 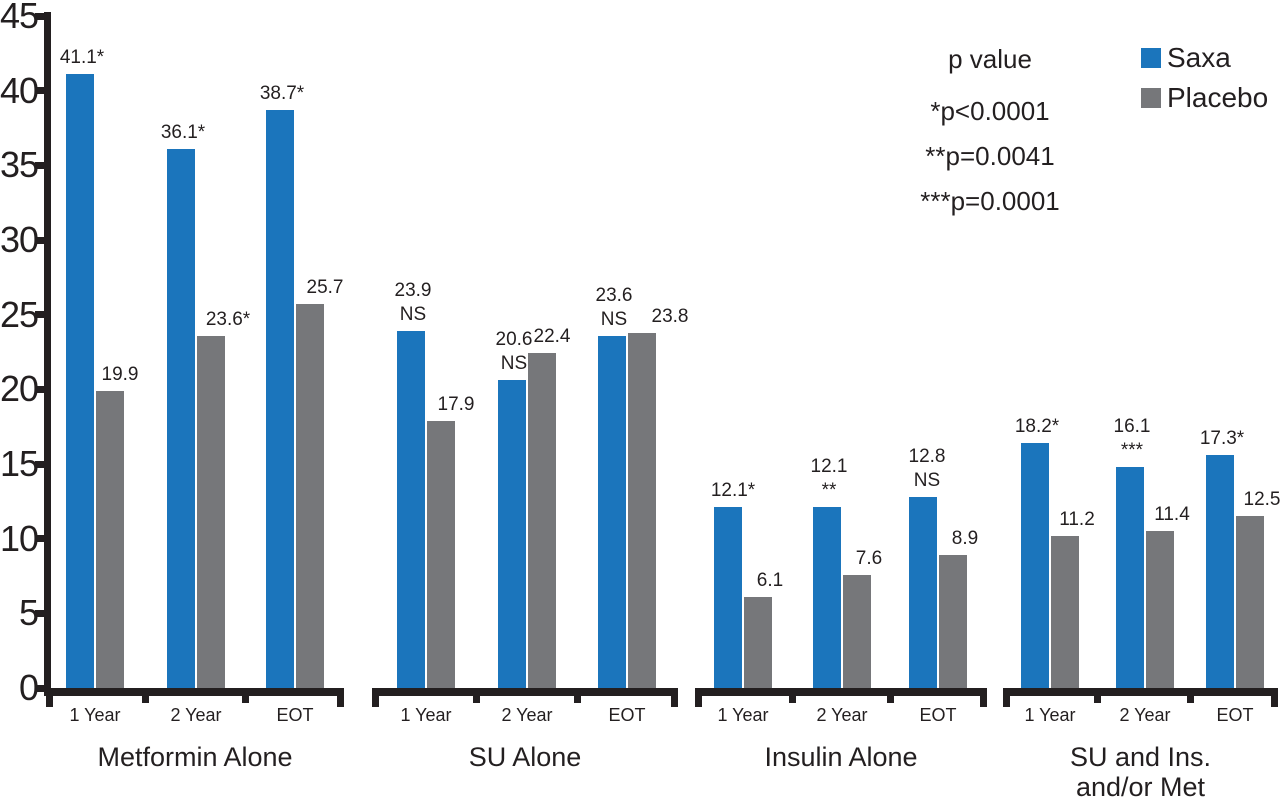 I want to click on bar-value-label: 41.1*, so click(x=82, y=58).